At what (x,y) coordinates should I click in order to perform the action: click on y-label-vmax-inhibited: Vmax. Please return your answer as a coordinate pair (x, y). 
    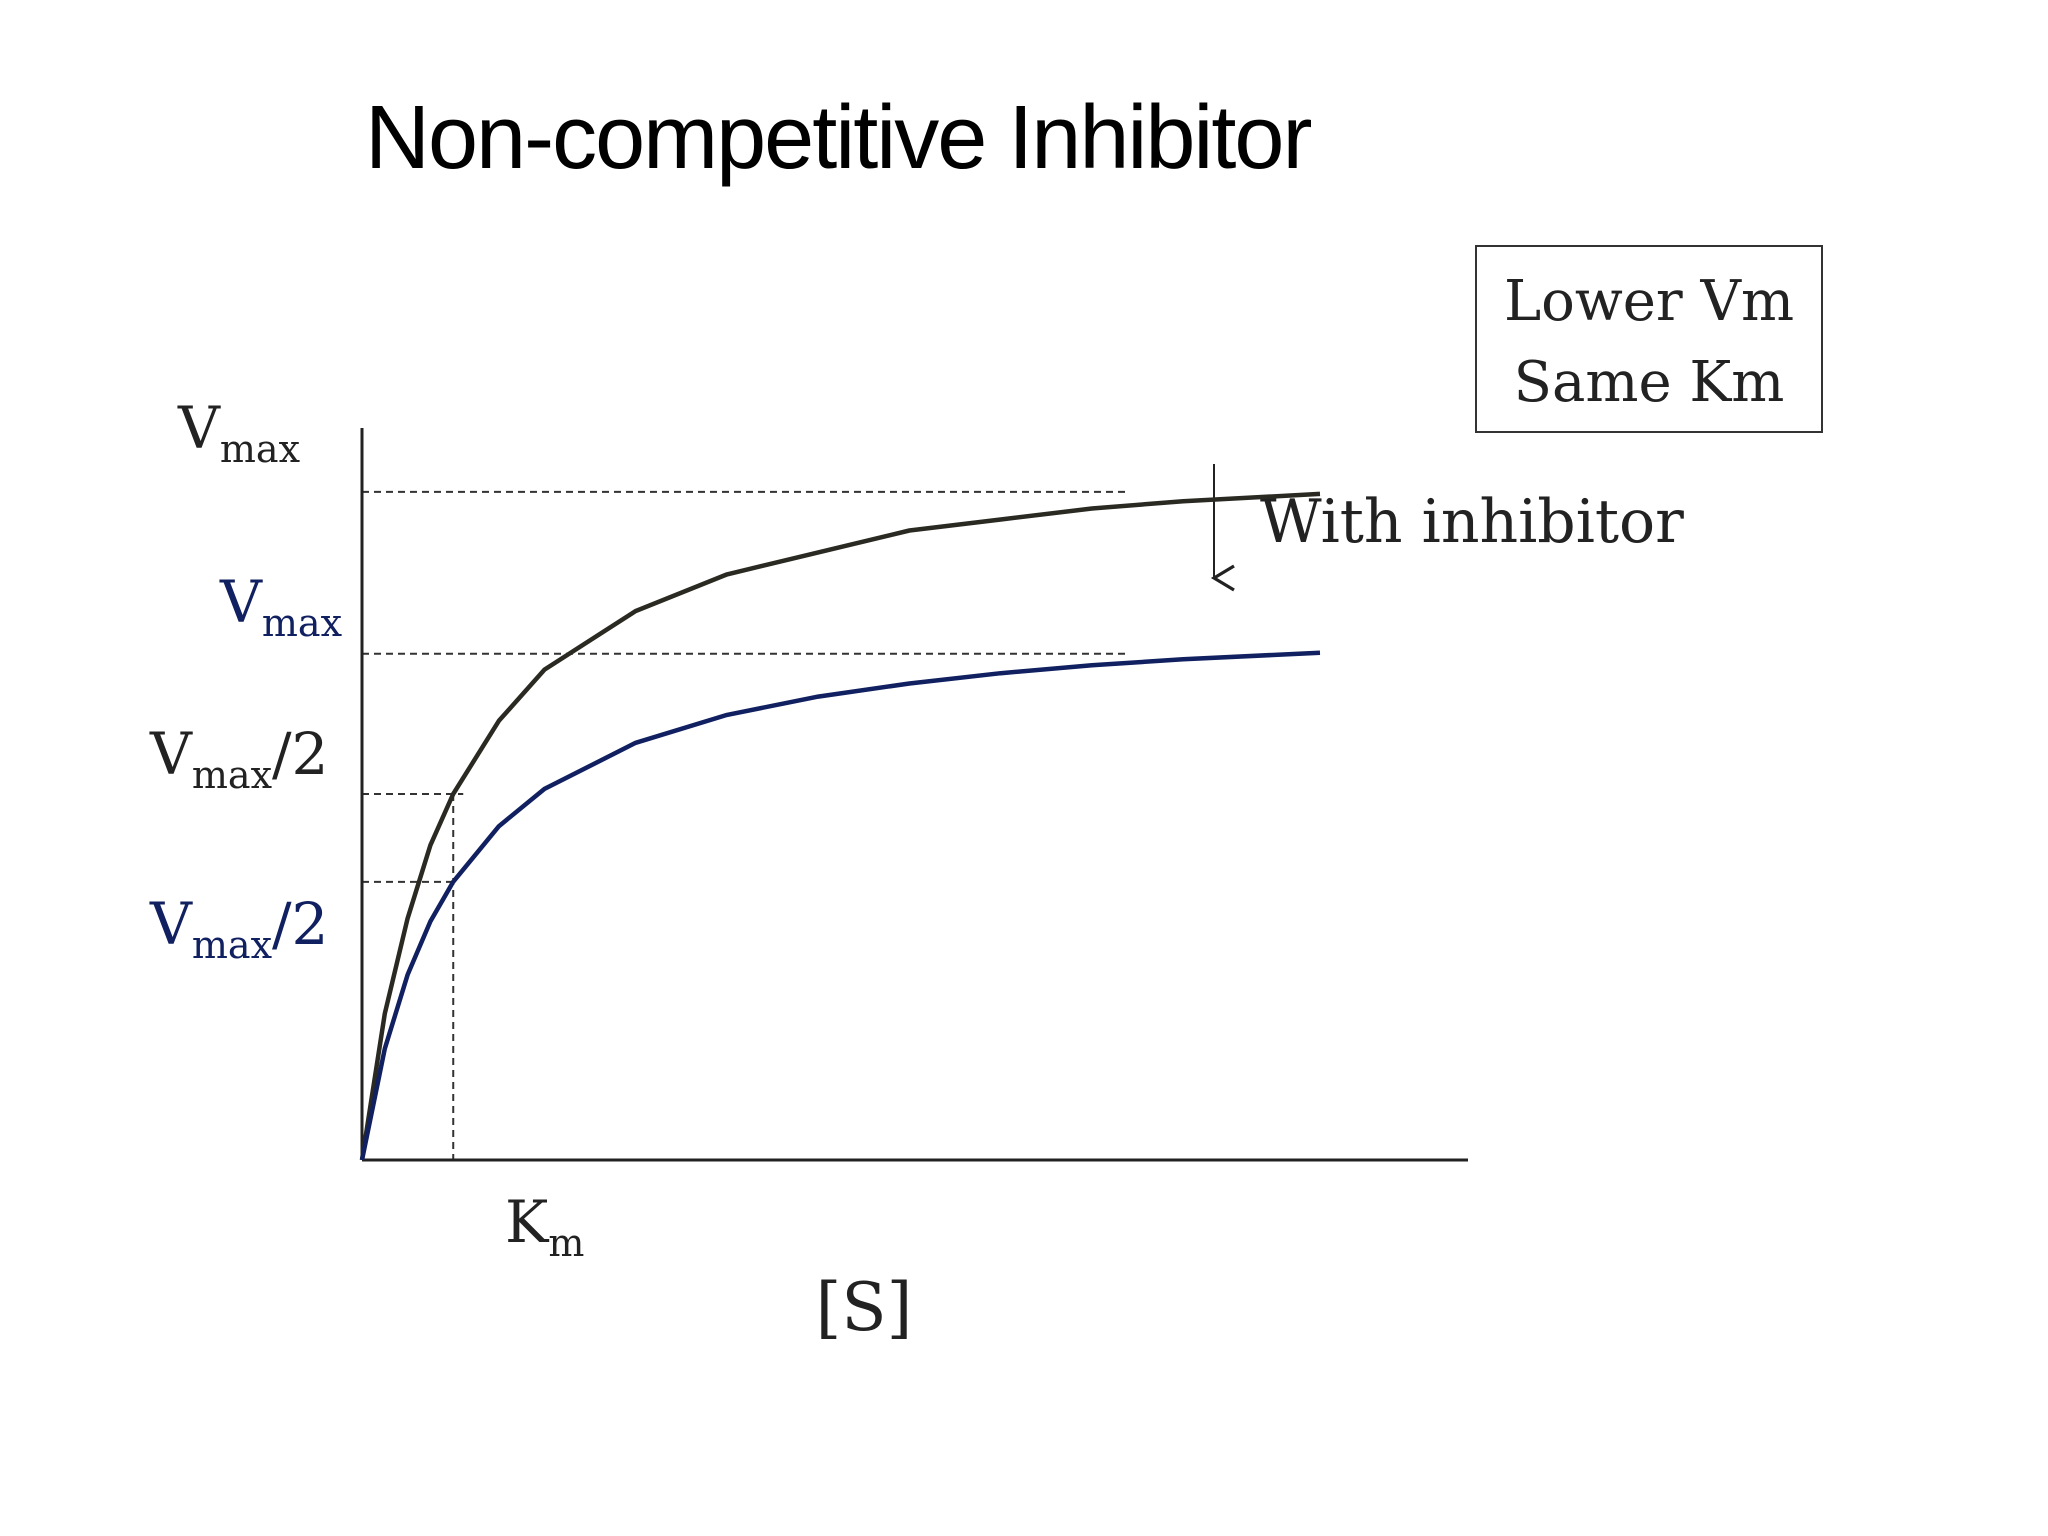
    Looking at the image, I should click on (280, 606).